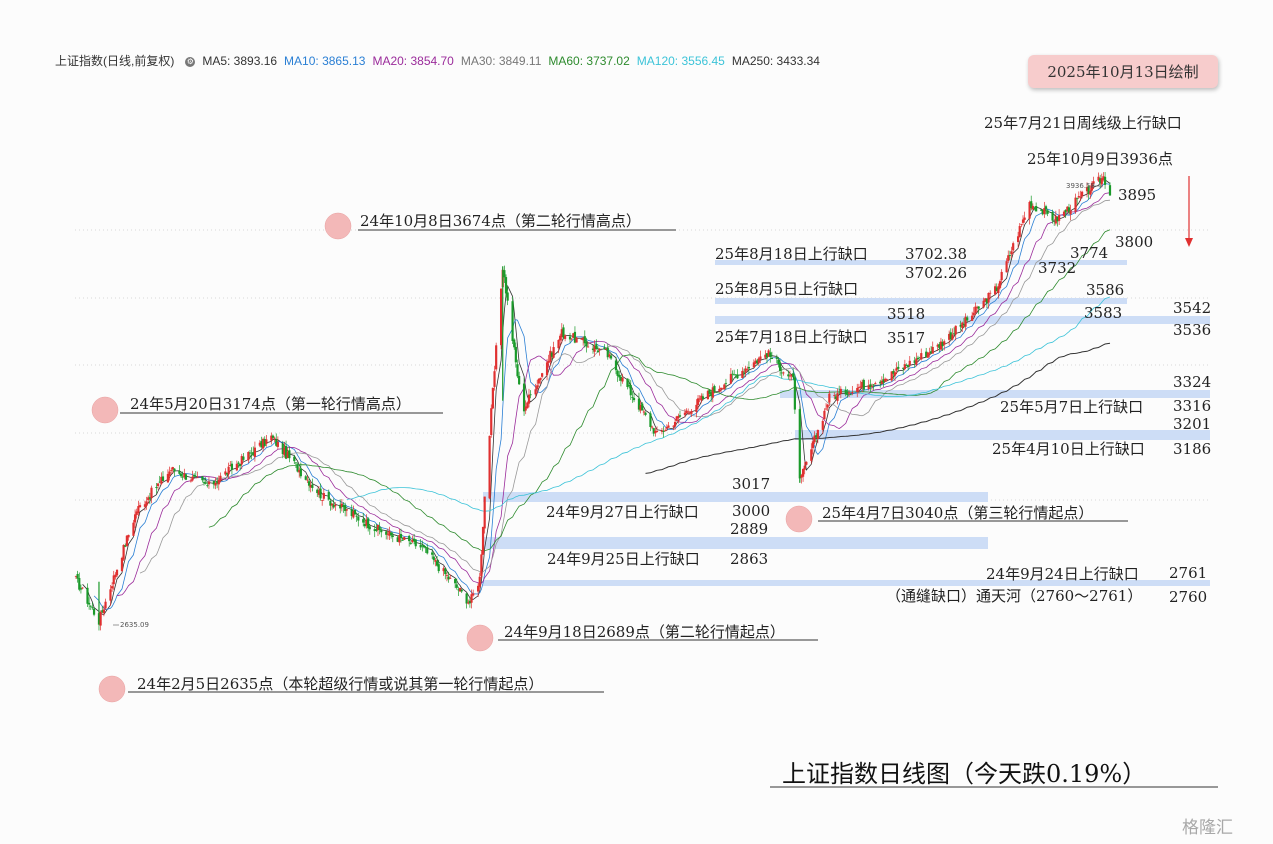  Describe the element at coordinates (1189, 242) in the screenshot. I see `down-arrow-head` at that location.